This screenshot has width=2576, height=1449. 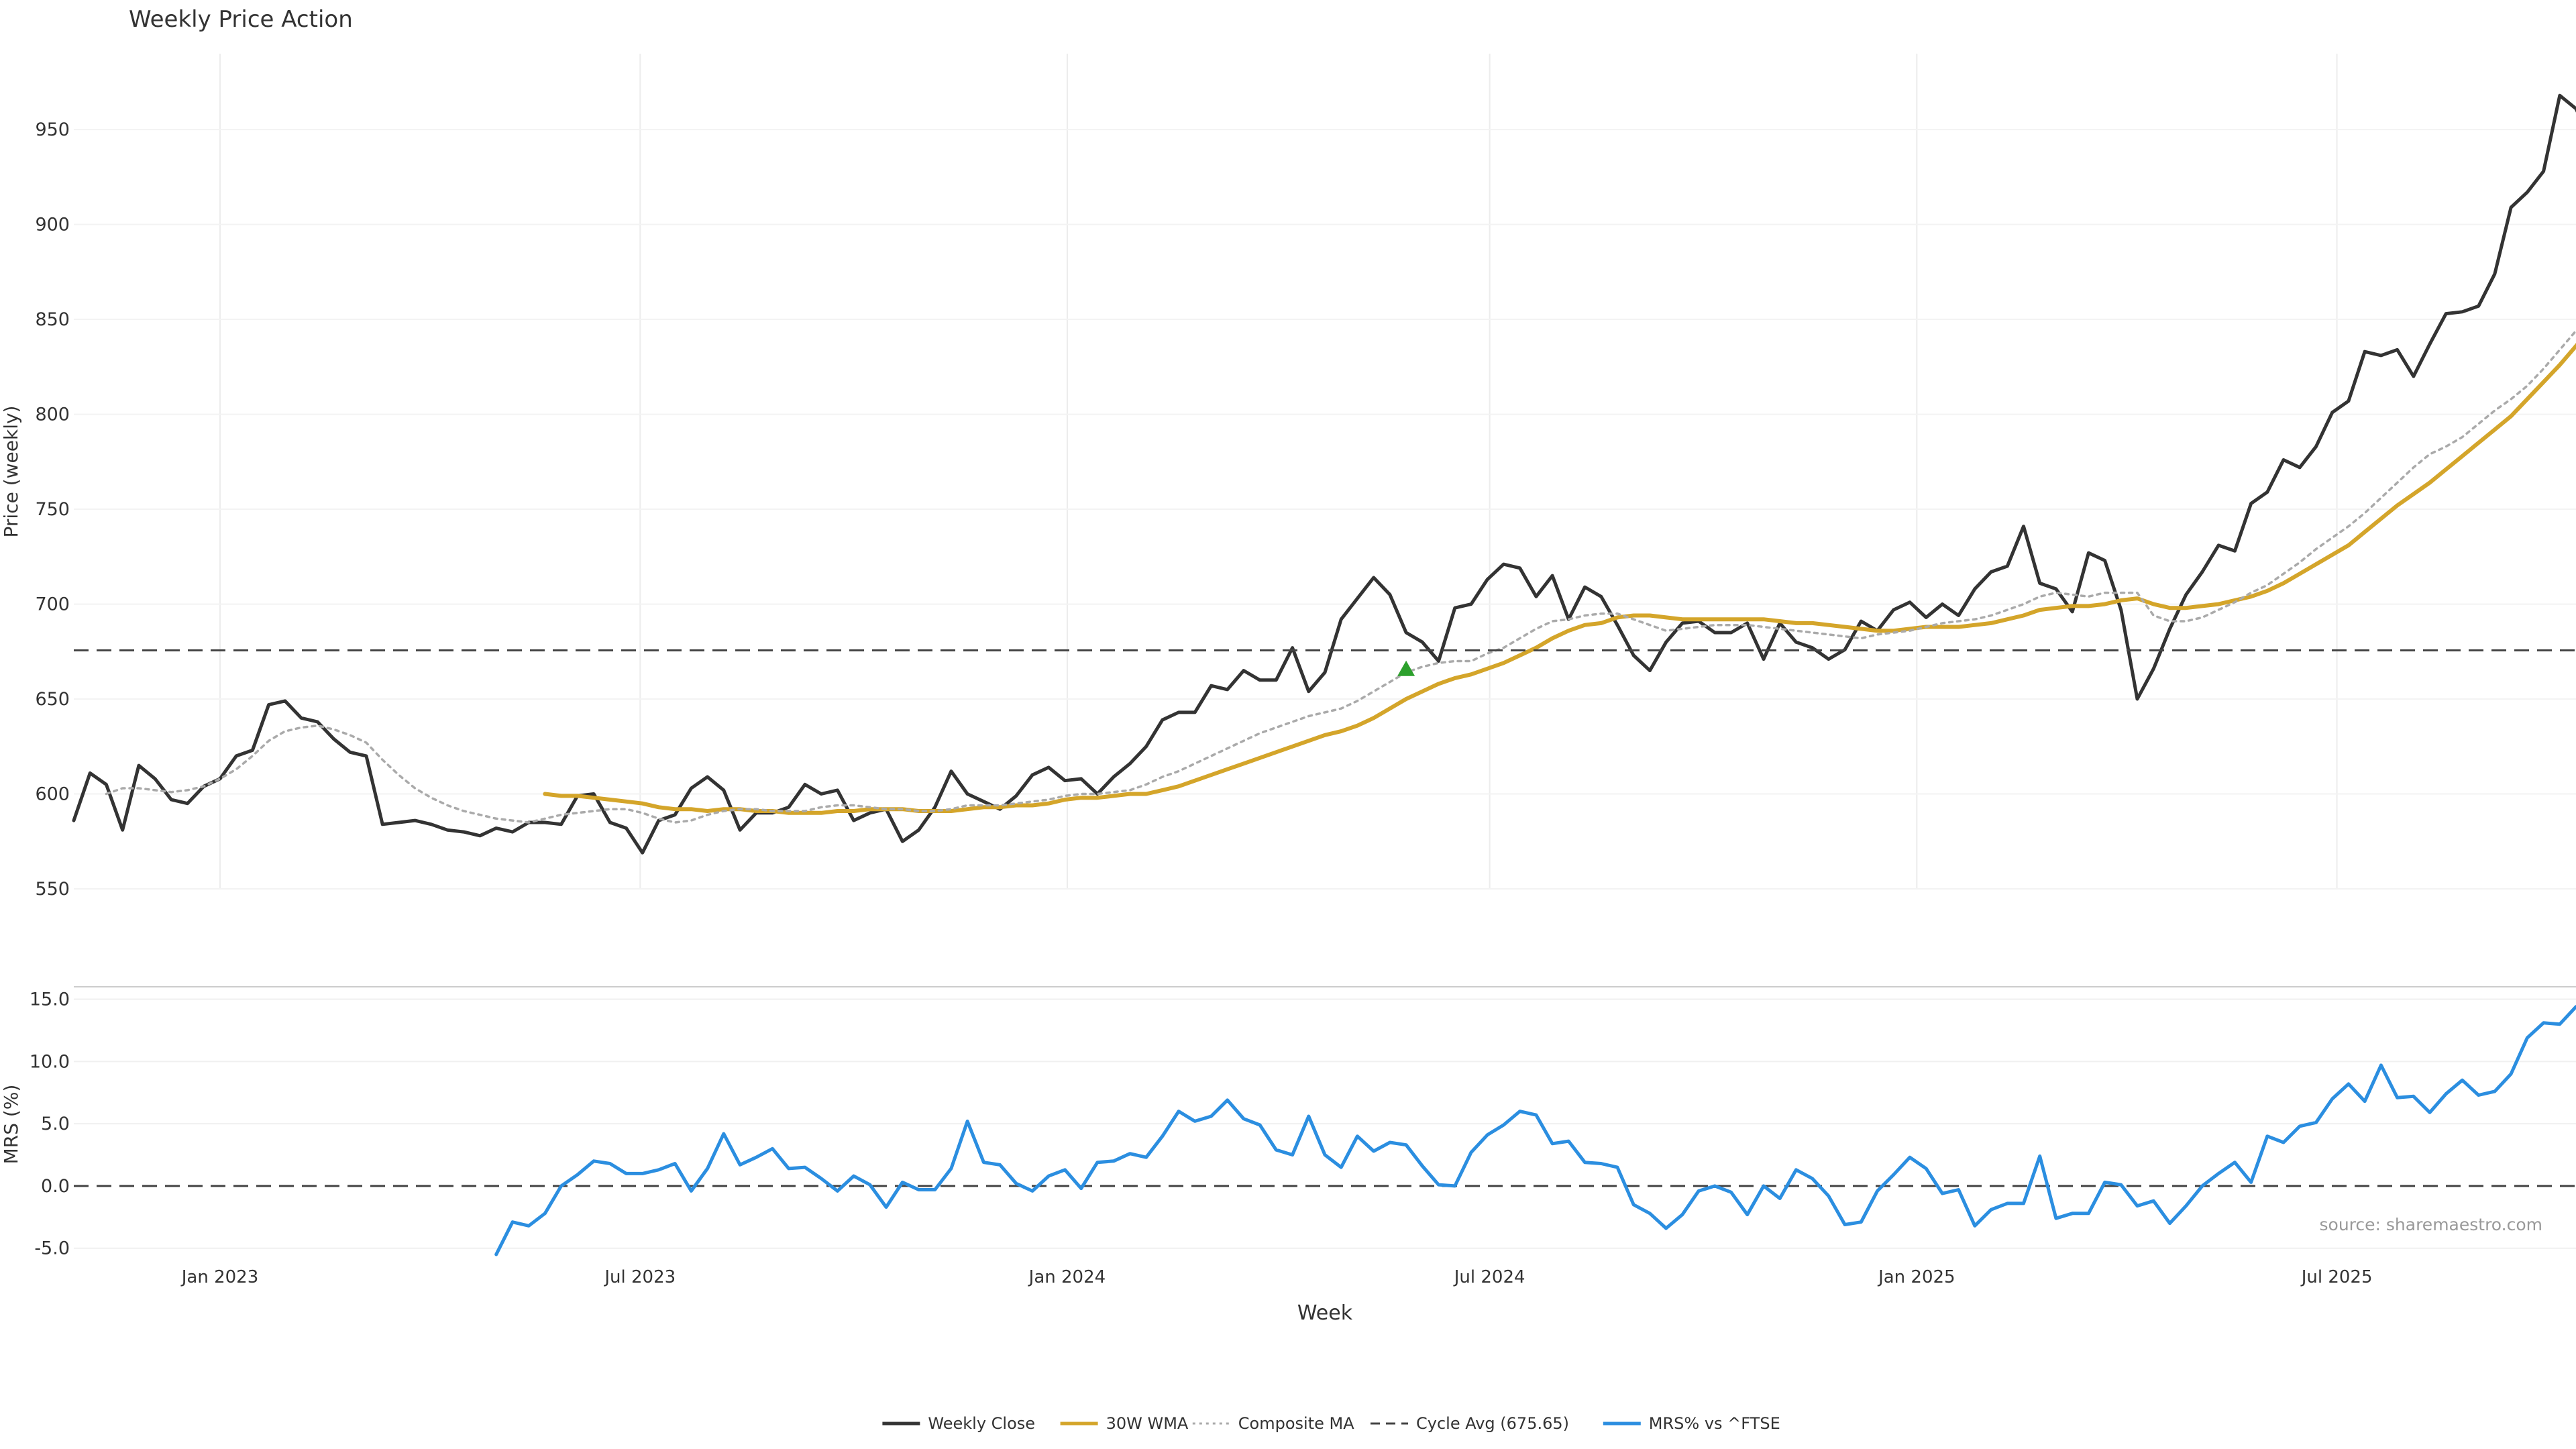 I want to click on legend-label: MRS% vs ^FTSE, so click(x=1714, y=1423).